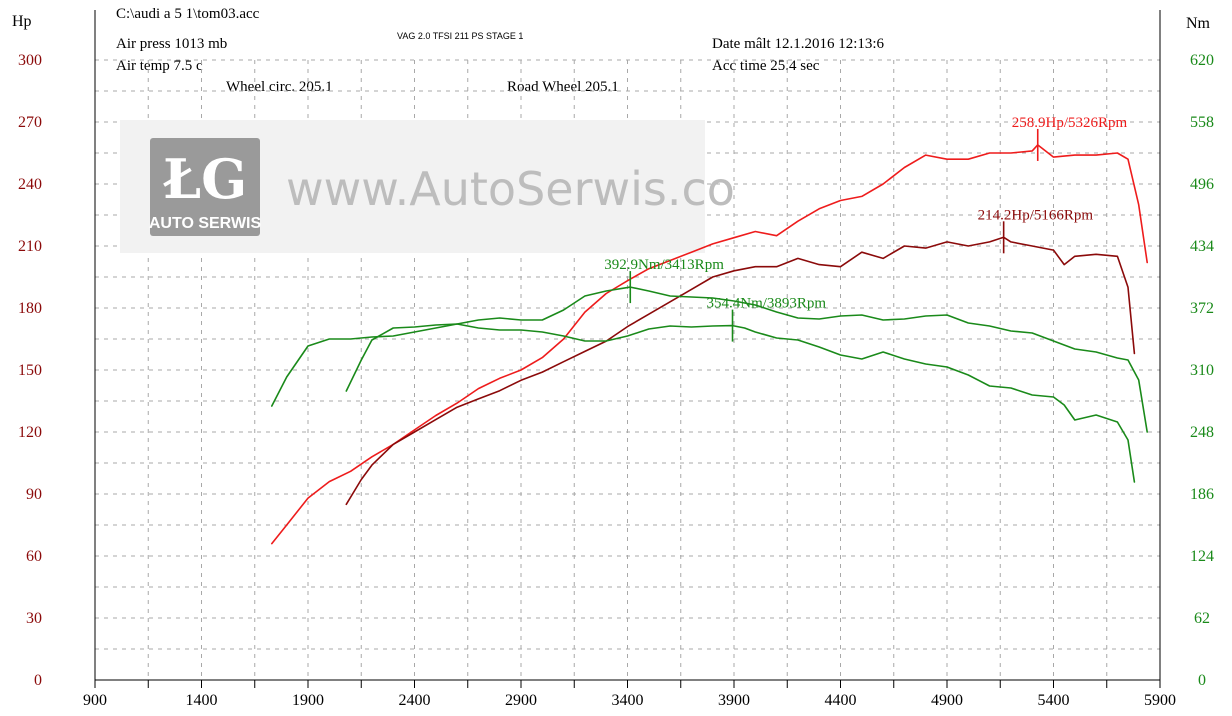 Image resolution: width=1232 pixels, height=716 pixels. What do you see at coordinates (1202, 246) in the screenshot?
I see `y-right-tick-label: 434` at bounding box center [1202, 246].